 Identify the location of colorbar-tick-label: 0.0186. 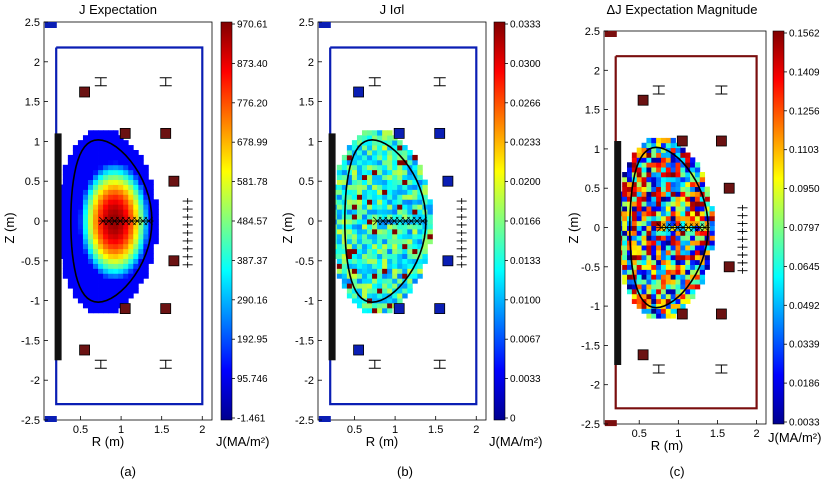
(804, 384).